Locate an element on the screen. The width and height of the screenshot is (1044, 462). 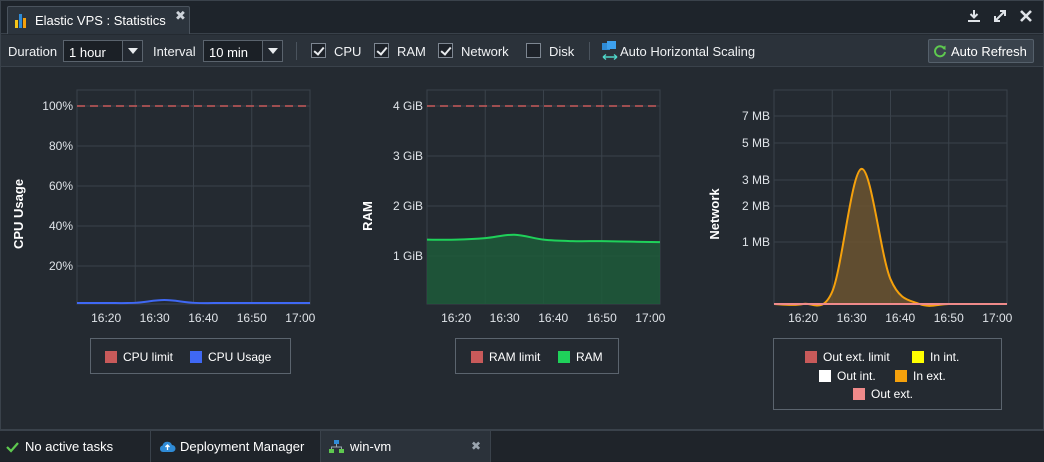
y-tick-label: 60% is located at coordinates (61, 186).